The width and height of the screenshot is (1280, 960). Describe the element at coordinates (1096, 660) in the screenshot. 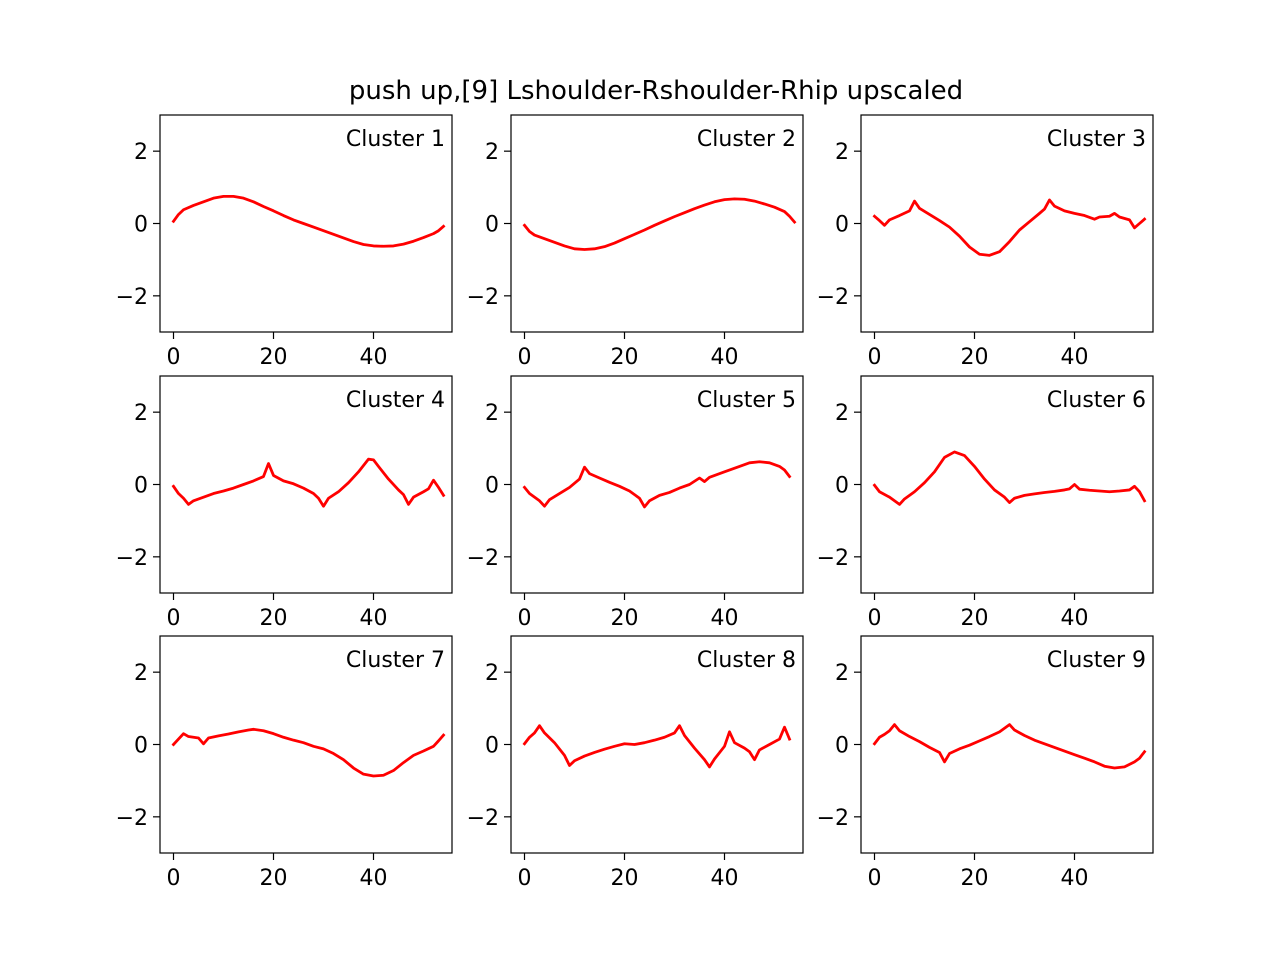

I see `cluster-label: Cluster 9` at that location.